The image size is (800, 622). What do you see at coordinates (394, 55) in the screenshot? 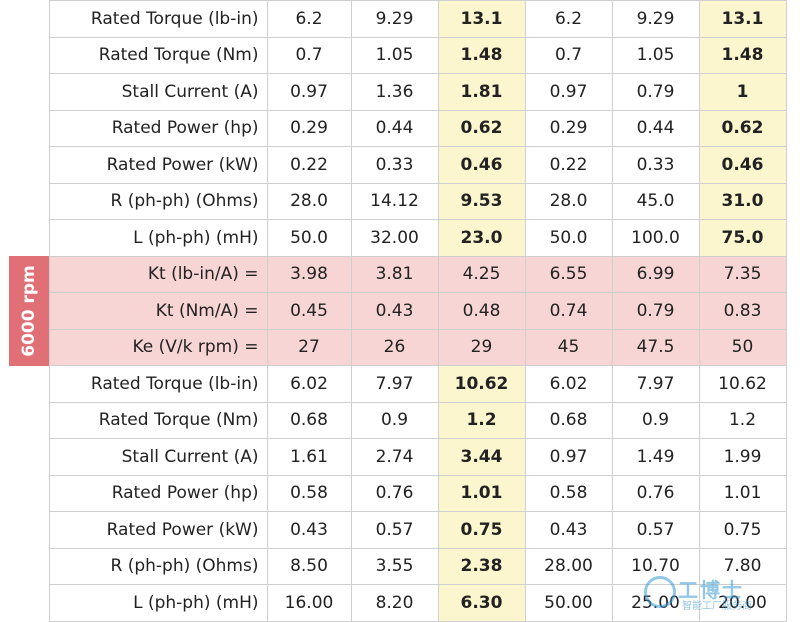
I see `table-cell: 1.05` at bounding box center [394, 55].